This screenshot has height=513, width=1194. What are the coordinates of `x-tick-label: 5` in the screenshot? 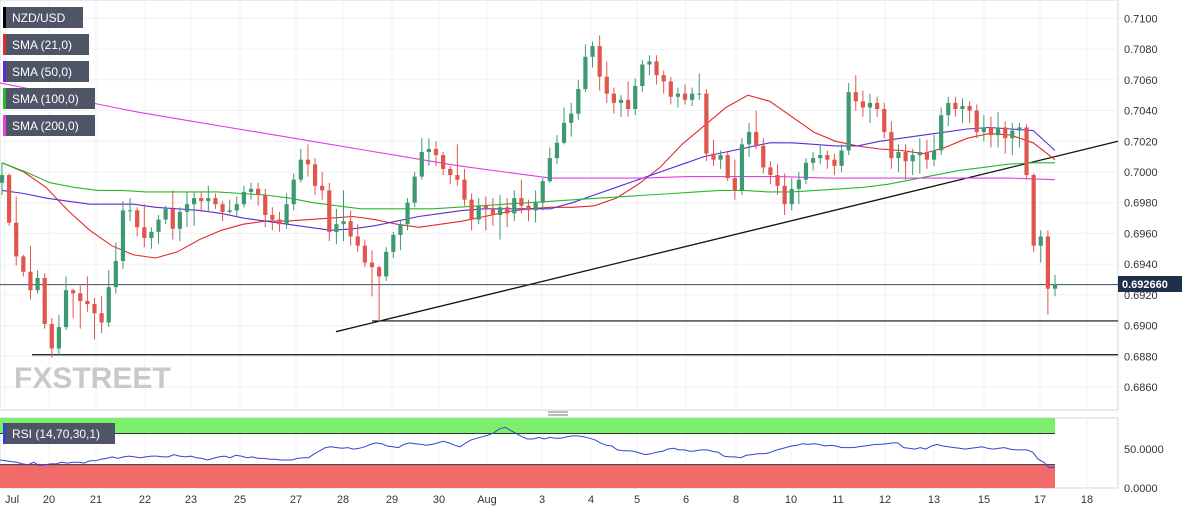 It's located at (637, 500).